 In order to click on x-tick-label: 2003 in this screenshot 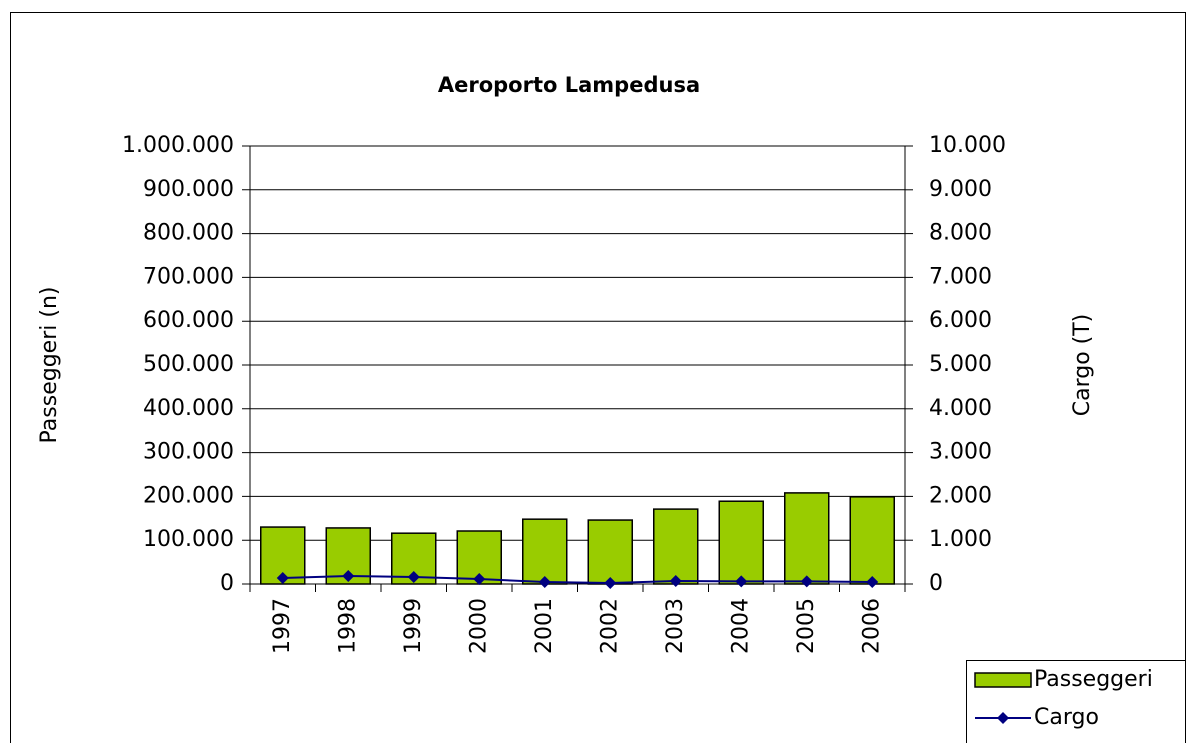, I will do `click(675, 626)`.